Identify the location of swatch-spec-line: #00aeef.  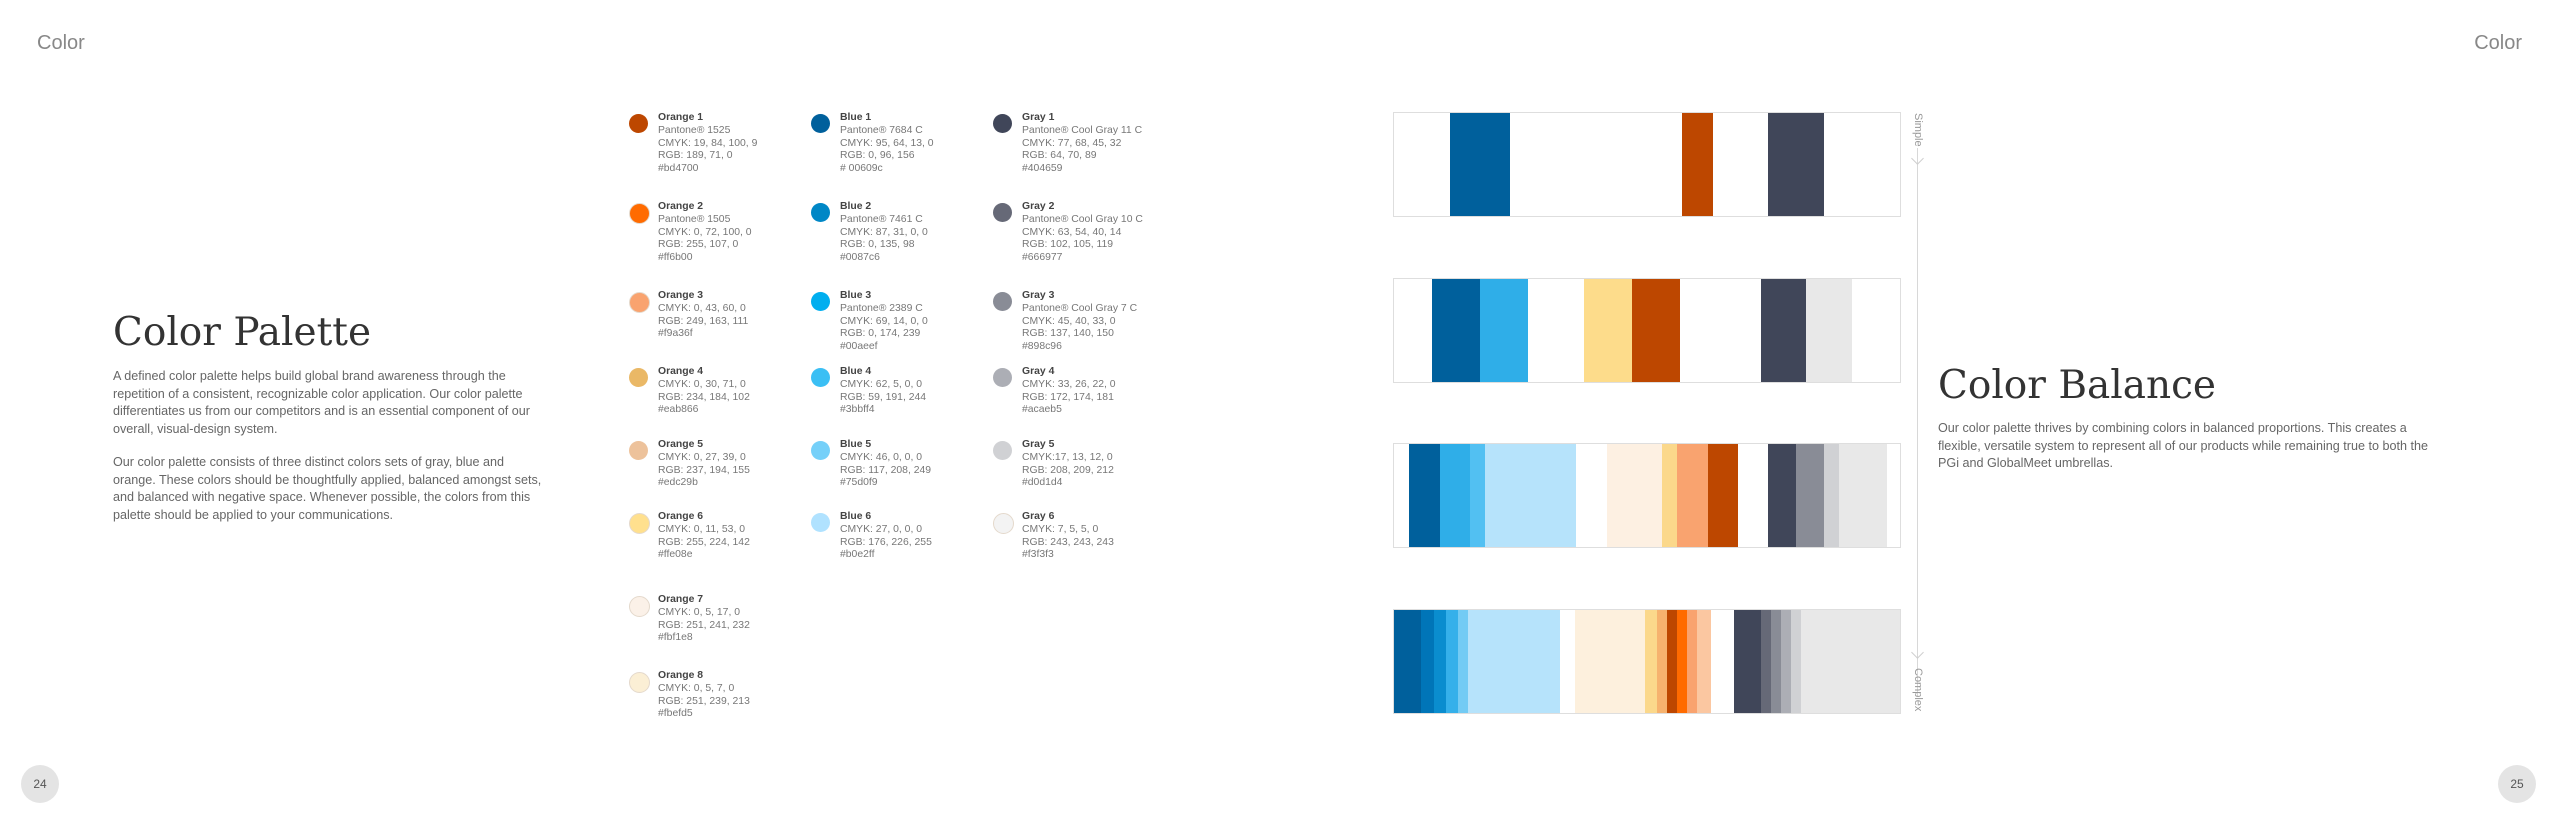
(859, 347).